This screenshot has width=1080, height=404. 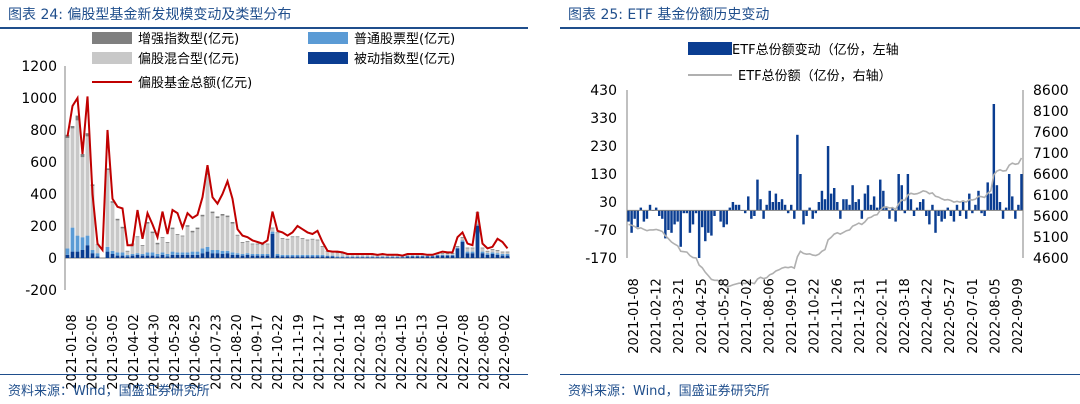 I want to click on x-tick-label: 2021-04-02, so click(x=134, y=352).